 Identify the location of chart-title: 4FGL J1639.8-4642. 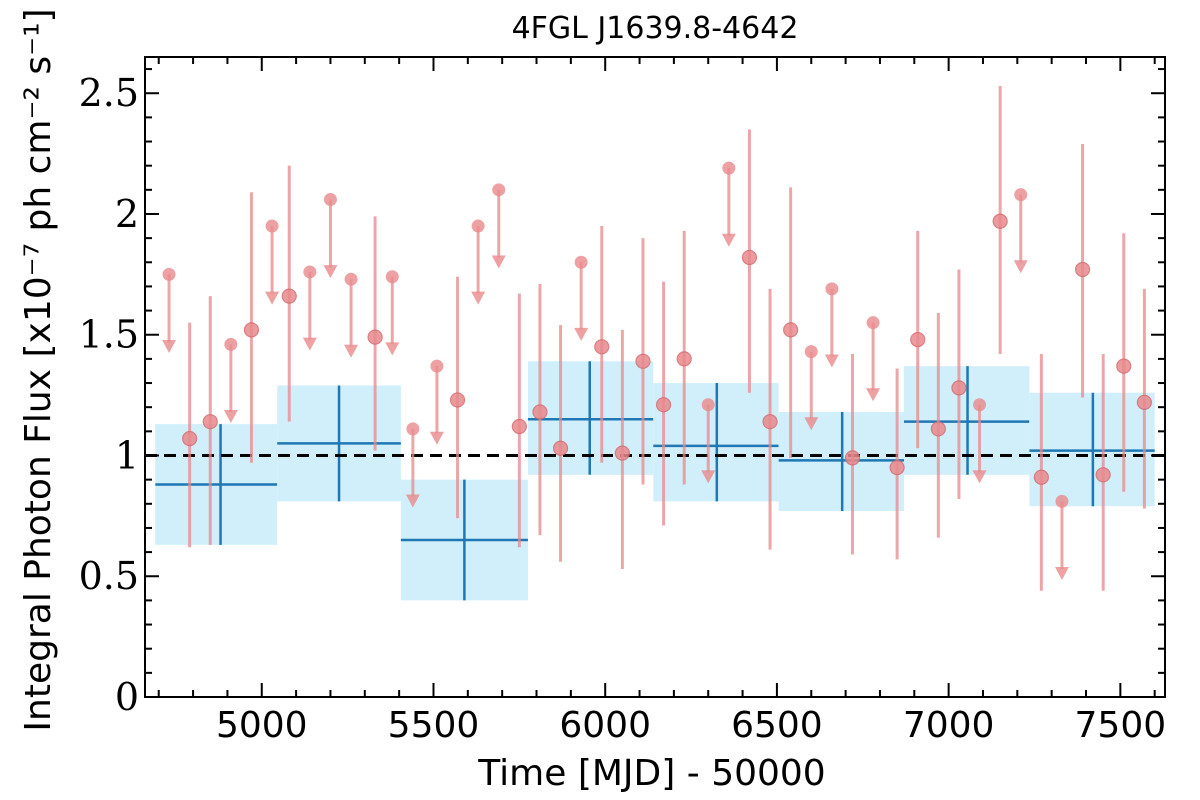
(655, 28).